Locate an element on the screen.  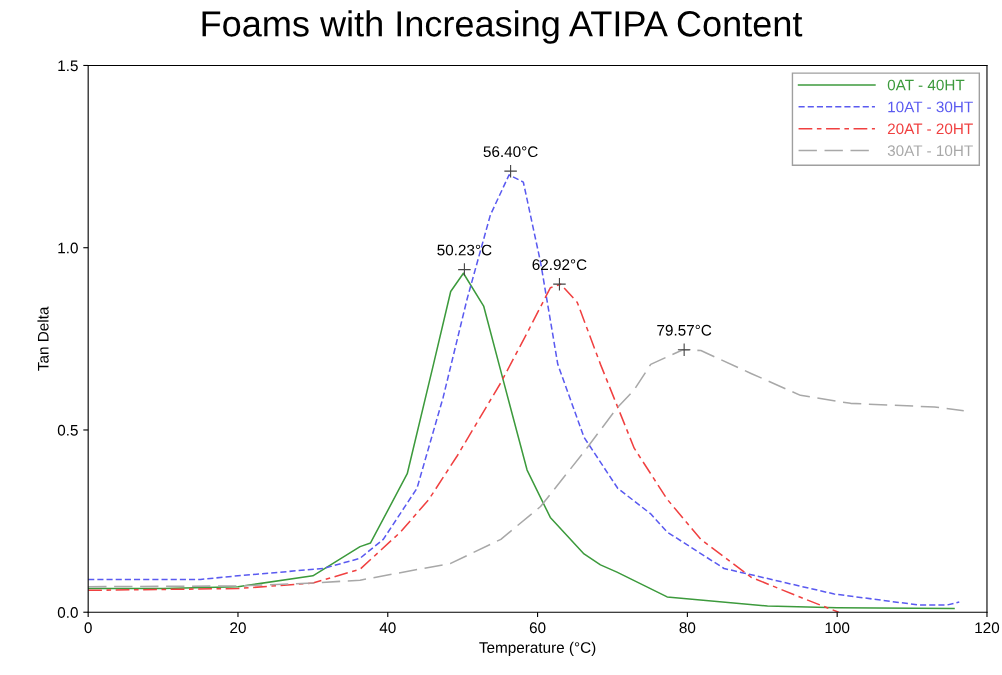
annotation: 79.57°C is located at coordinates (684, 330).